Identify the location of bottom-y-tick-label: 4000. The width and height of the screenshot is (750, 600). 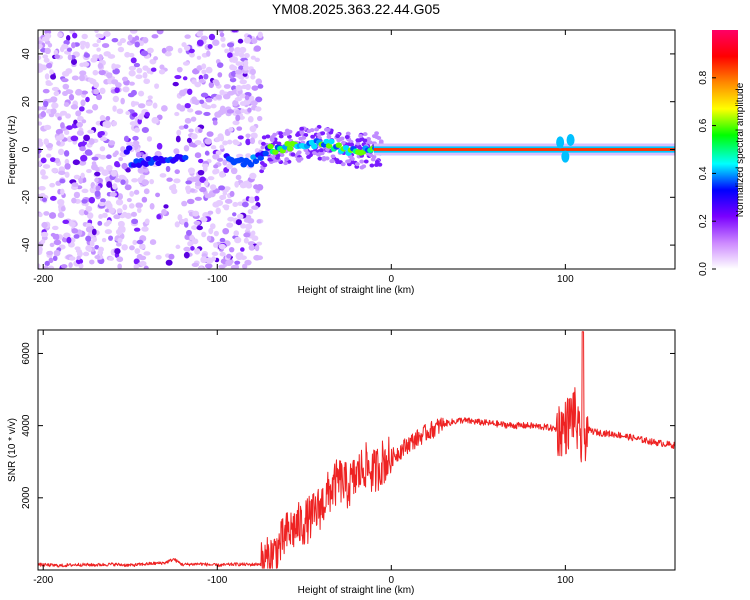
(26, 425).